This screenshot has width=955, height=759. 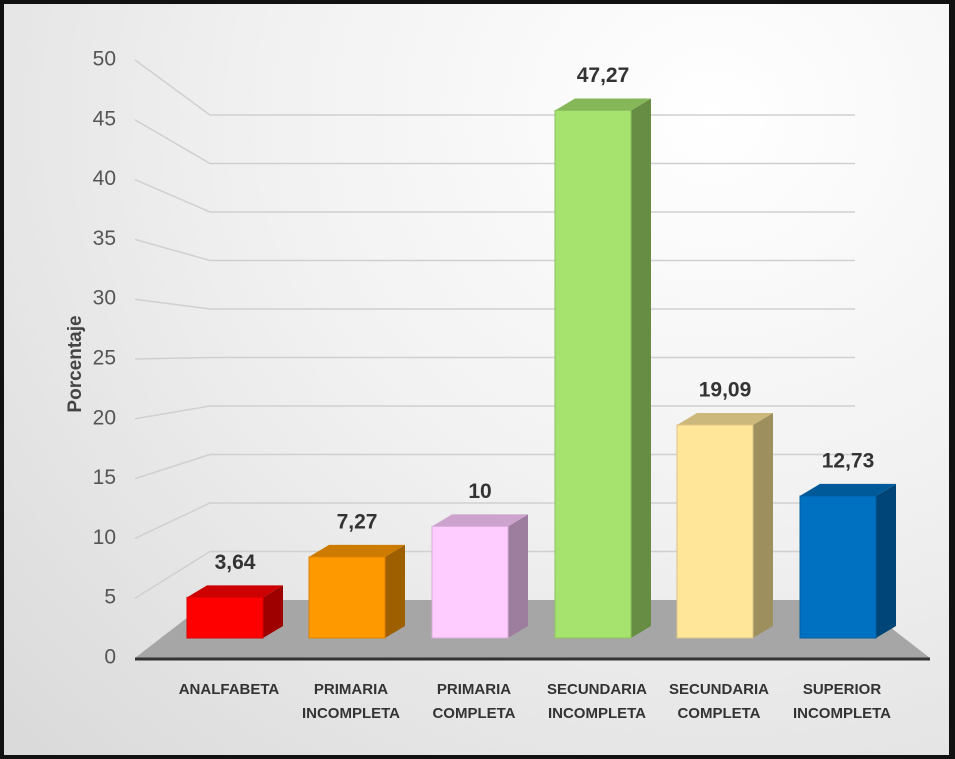 What do you see at coordinates (479, 491) in the screenshot?
I see `value-label: 10` at bounding box center [479, 491].